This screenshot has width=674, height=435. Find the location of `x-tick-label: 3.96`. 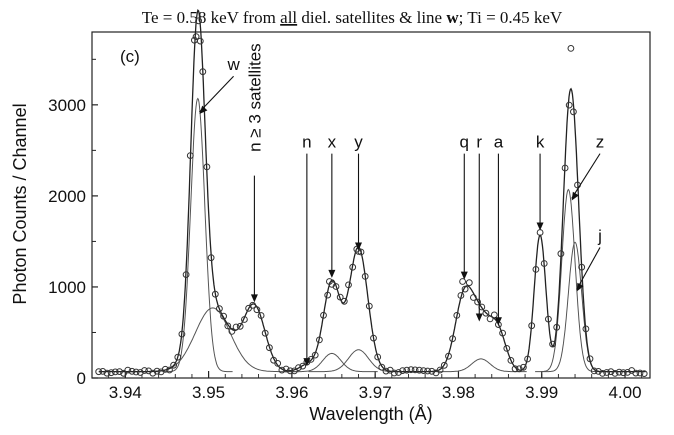

x-tick-label: 3.96 is located at coordinates (291, 392).